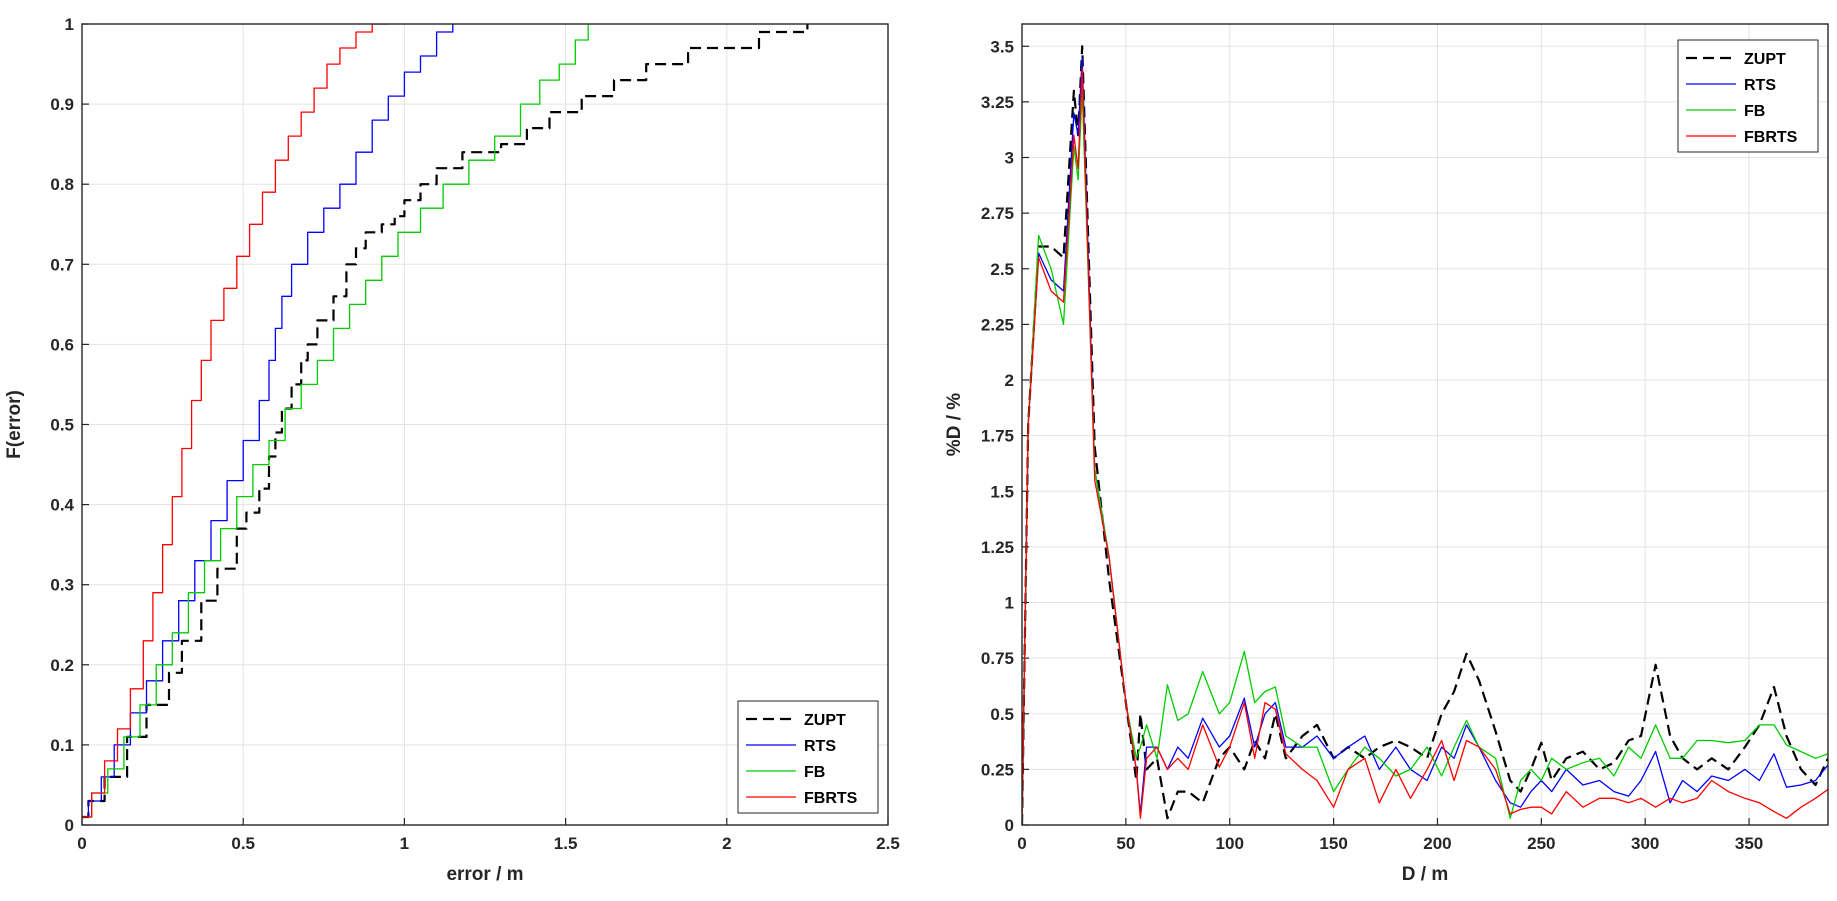 This screenshot has height=901, width=1837. Describe the element at coordinates (1645, 843) in the screenshot. I see `x-tick-label: 300` at that location.